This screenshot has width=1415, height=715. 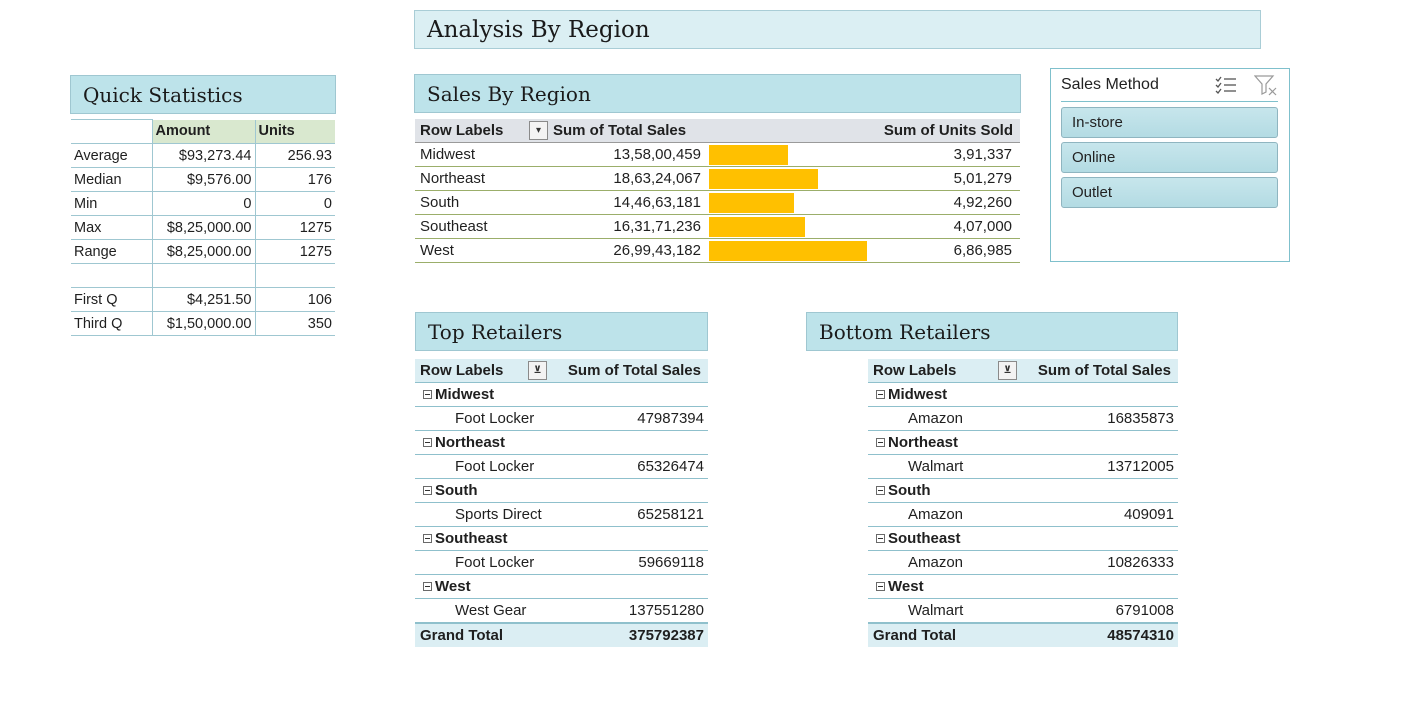 I want to click on total-sales-header: Sum of Total Sales, so click(x=1104, y=370).